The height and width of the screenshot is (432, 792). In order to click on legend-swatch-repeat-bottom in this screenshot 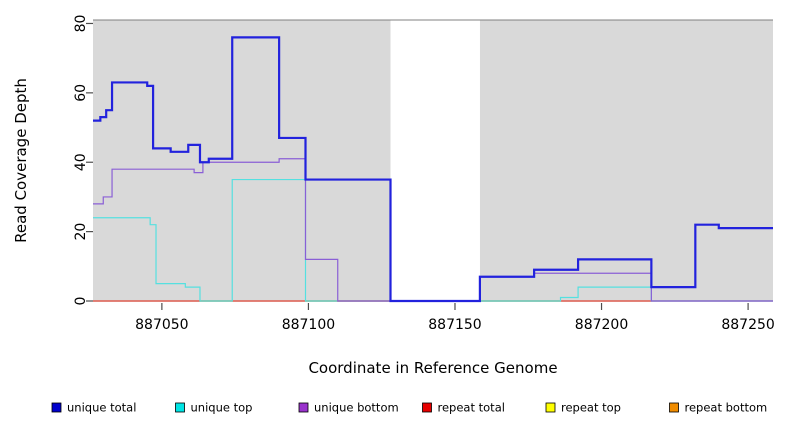, I will do `click(674, 407)`.